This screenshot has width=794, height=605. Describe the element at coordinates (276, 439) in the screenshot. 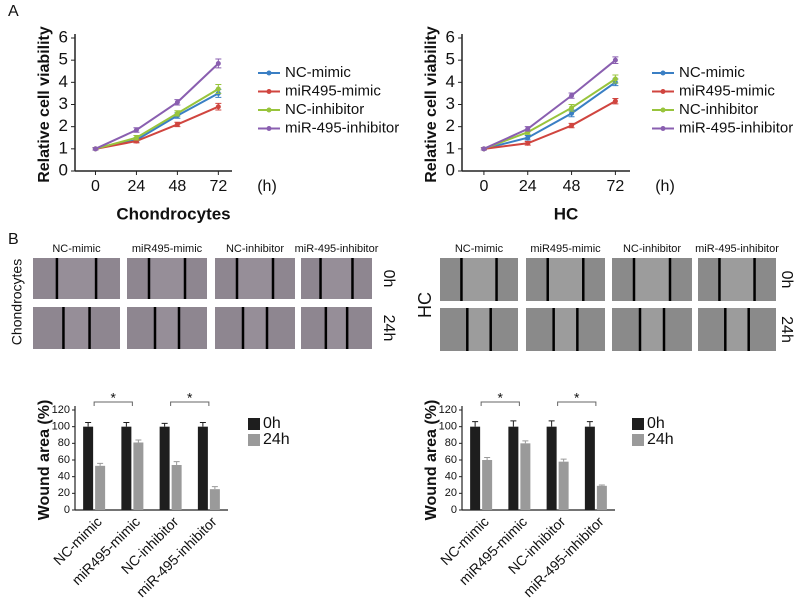

I see `legend-label: 24h` at that location.